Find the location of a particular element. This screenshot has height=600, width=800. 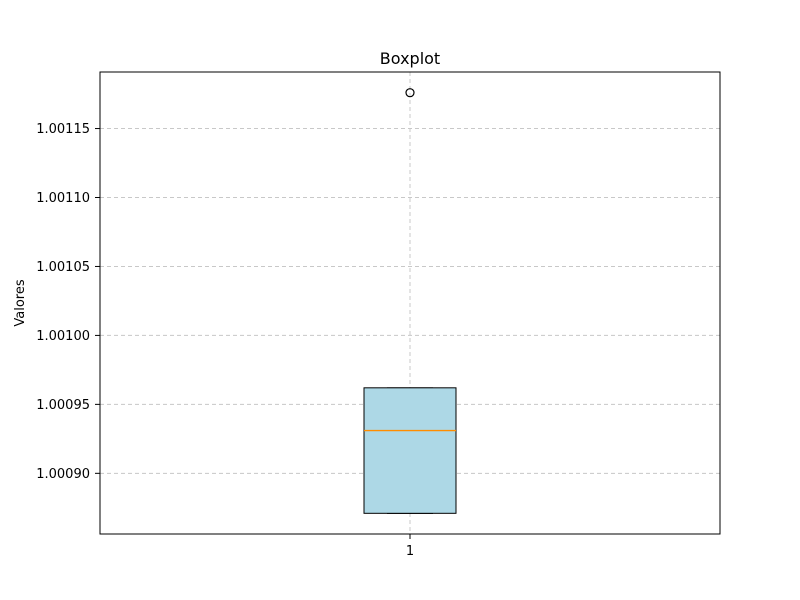

y-tick-label: 1.00115 is located at coordinates (63, 129).